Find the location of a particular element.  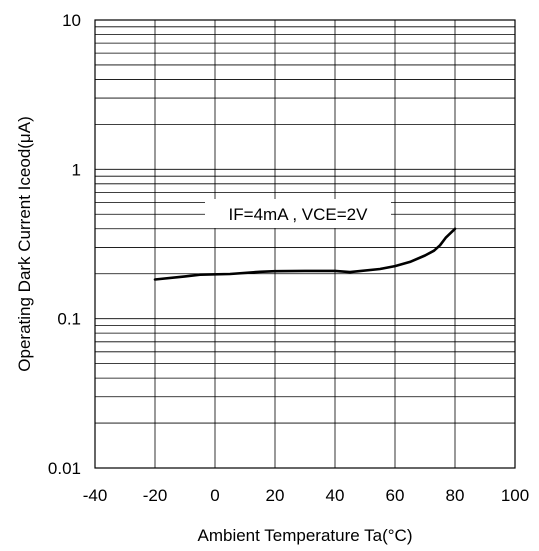

y-tick-label: 0.1 is located at coordinates (69, 319).